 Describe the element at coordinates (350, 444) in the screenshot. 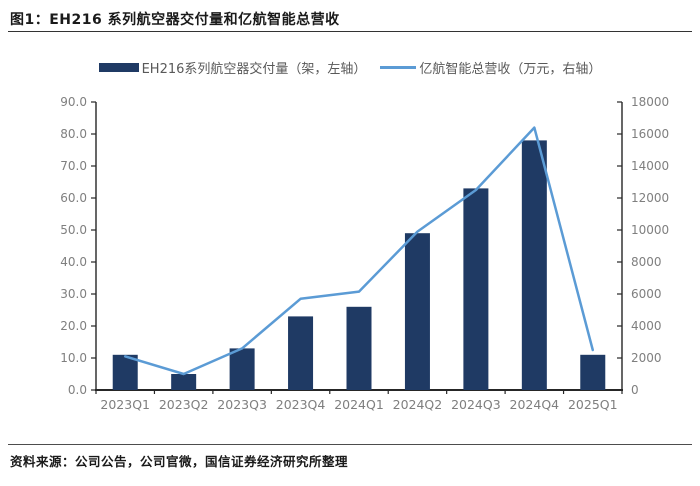

I see `footer-divider` at that location.